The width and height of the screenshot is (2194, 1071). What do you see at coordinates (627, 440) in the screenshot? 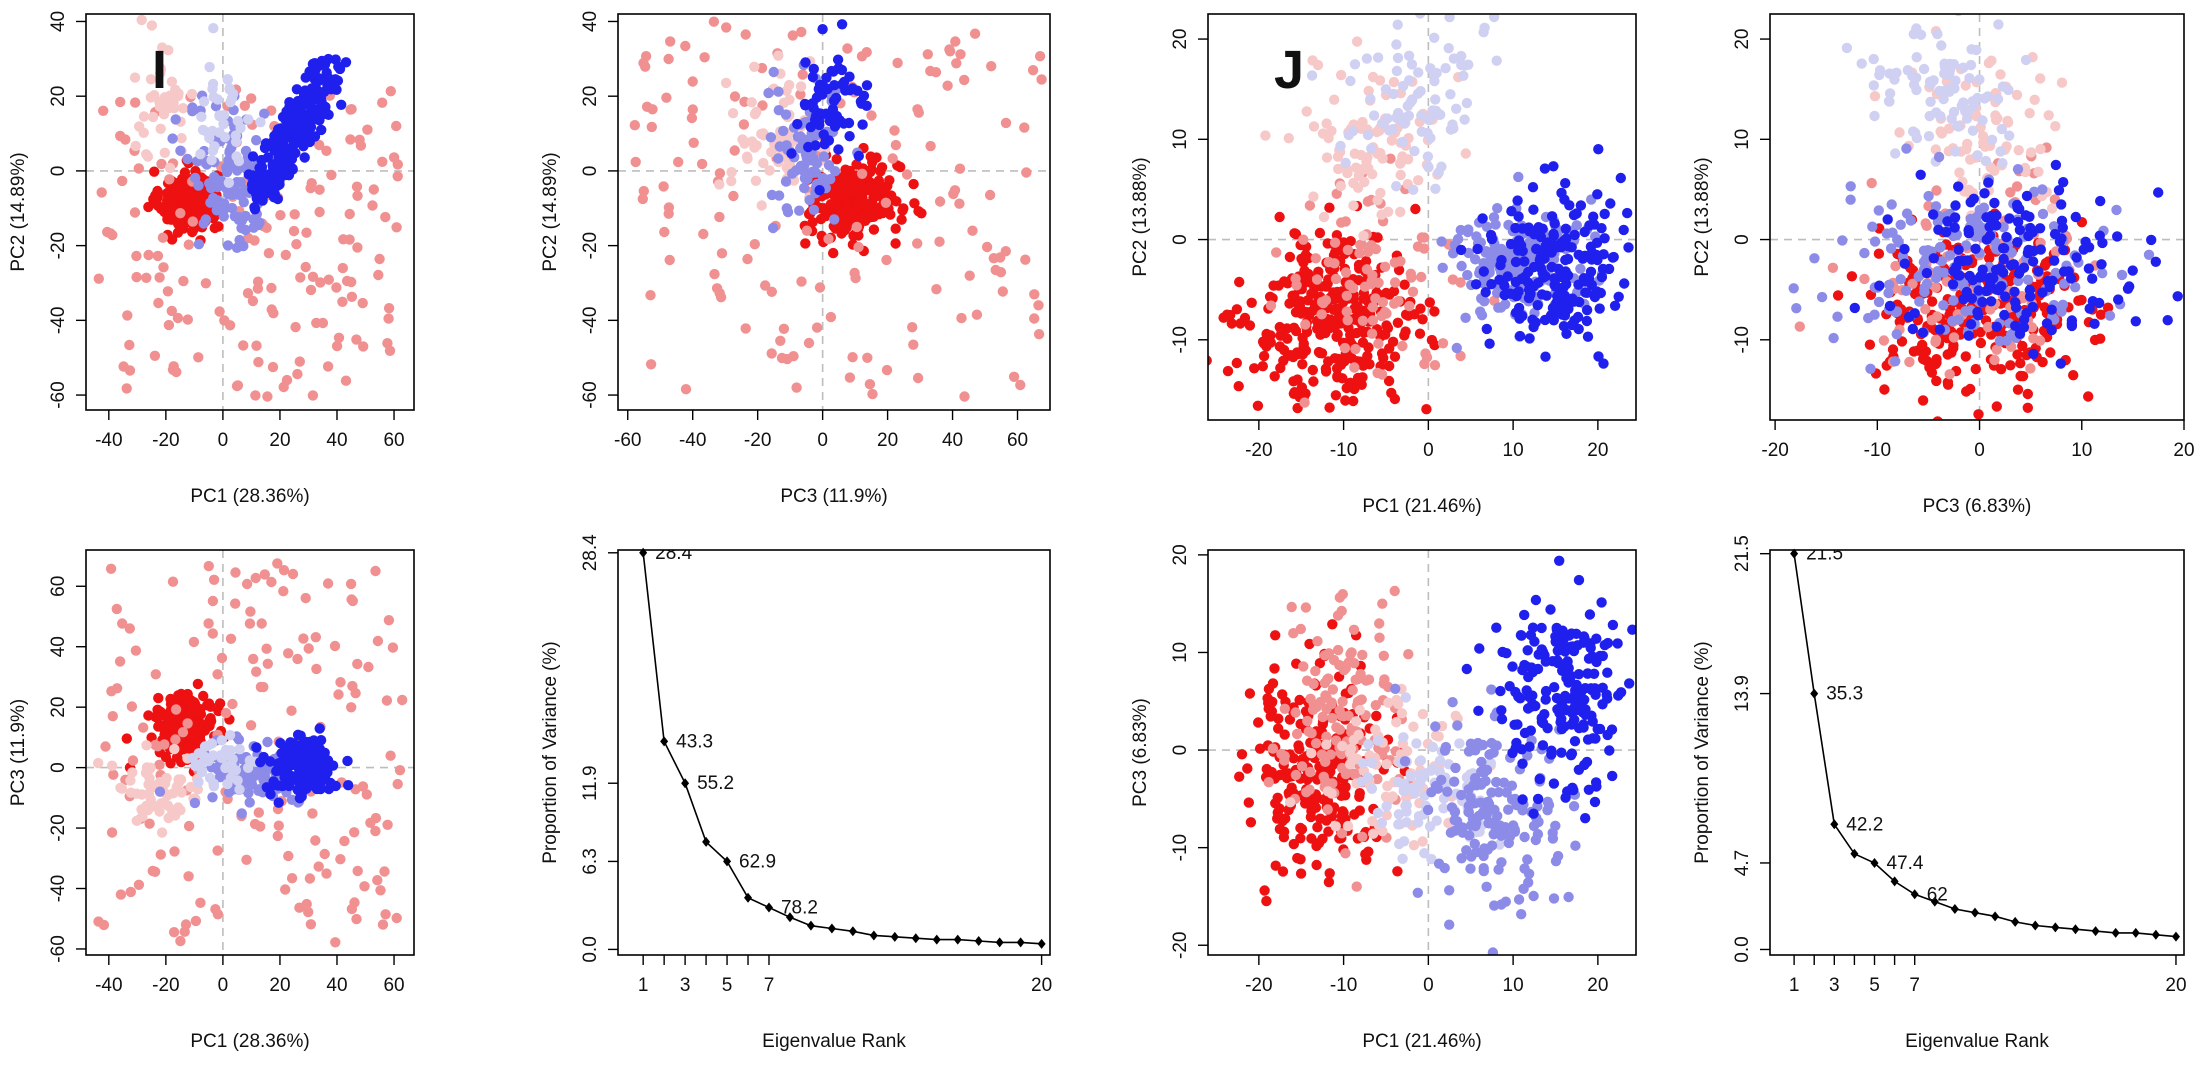
I see `x-tick-label: -60` at bounding box center [627, 440].